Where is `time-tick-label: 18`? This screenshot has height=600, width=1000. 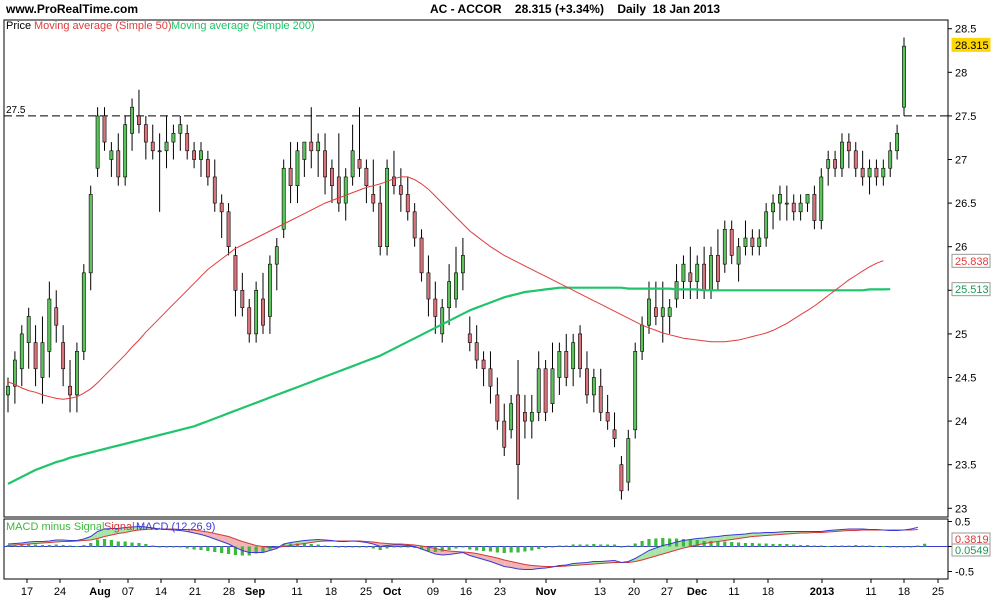 time-tick-label: 18 is located at coordinates (904, 592).